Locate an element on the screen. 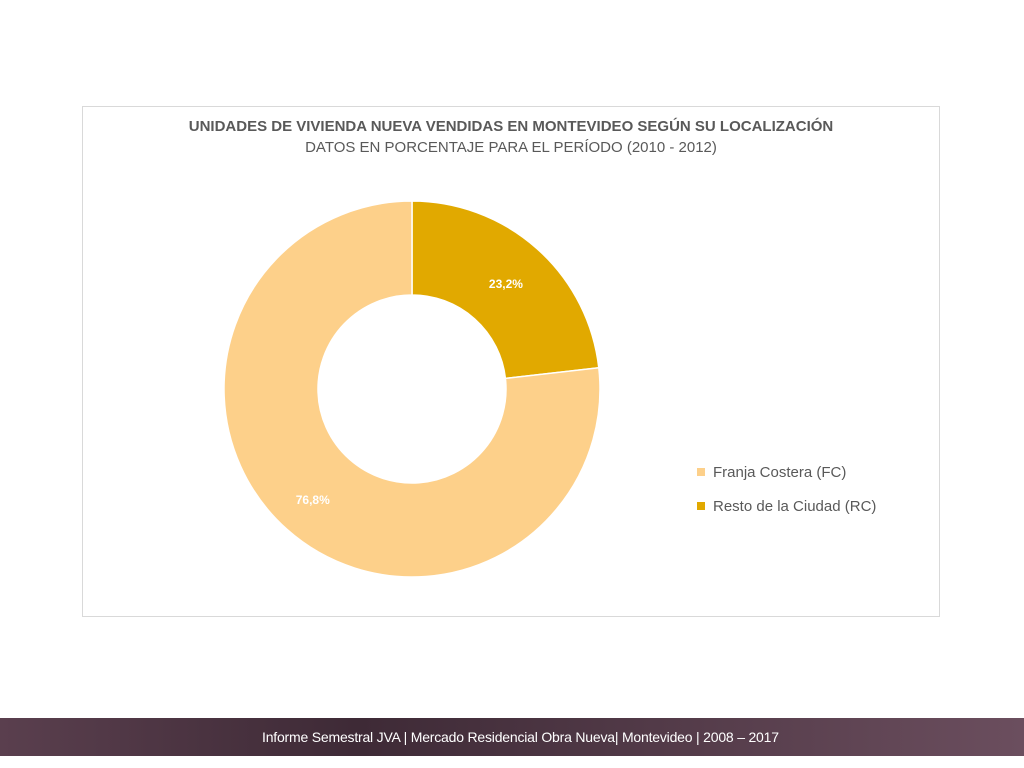 This screenshot has width=1024, height=768. legend-label-rc: Resto de la Ciudad (RC) is located at coordinates (795, 506).